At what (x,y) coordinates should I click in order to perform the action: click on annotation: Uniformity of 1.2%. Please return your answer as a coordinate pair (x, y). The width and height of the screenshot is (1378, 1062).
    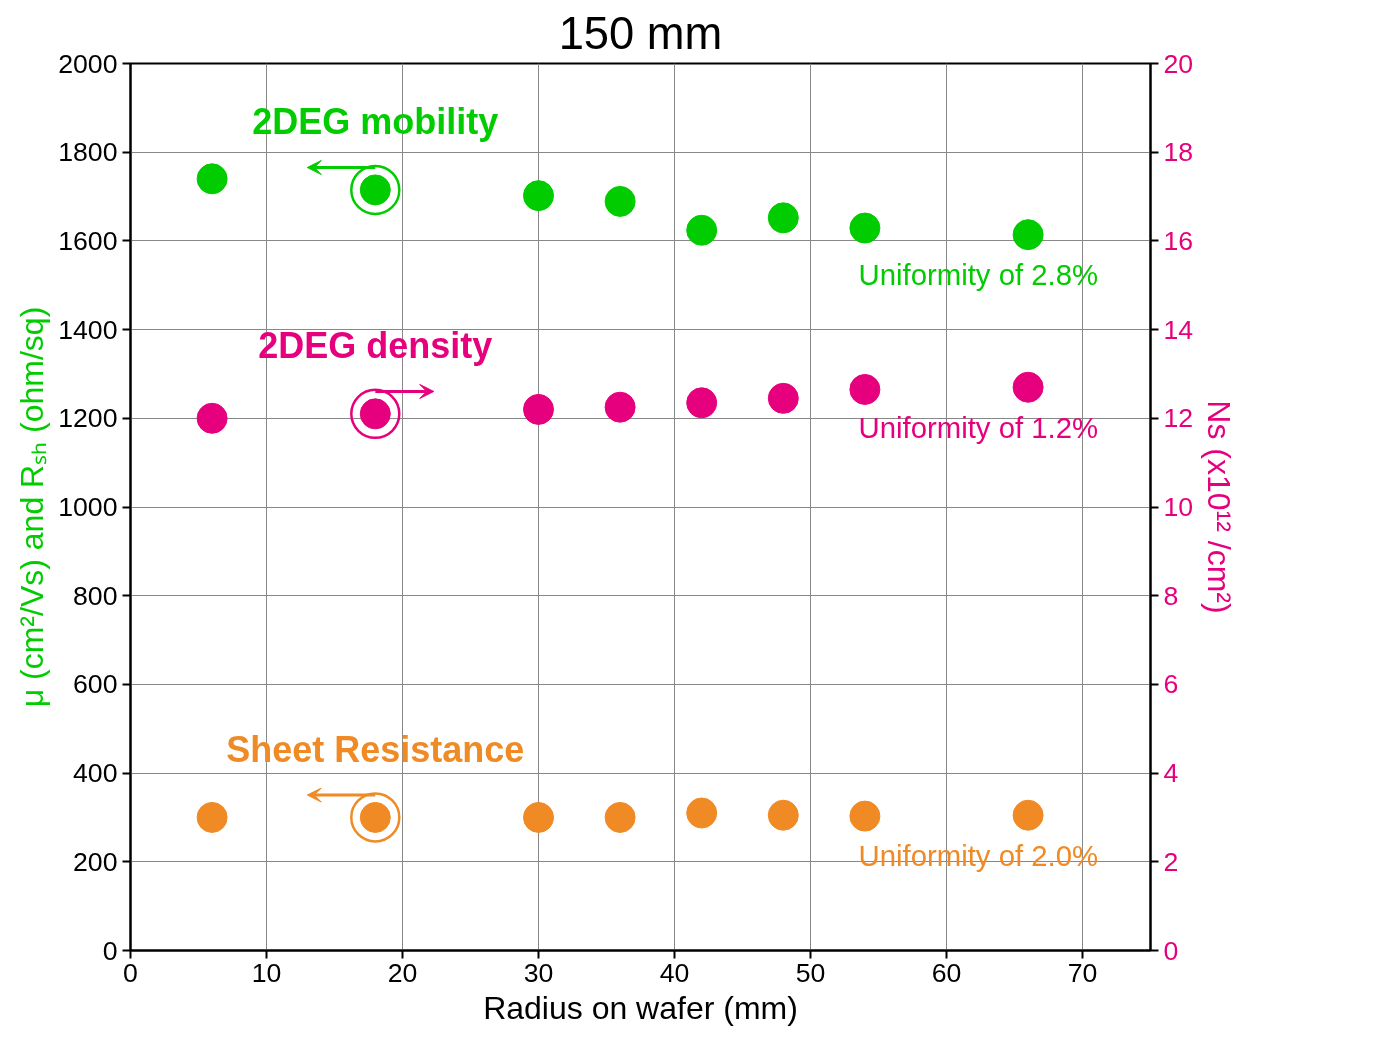
    Looking at the image, I should click on (978, 427).